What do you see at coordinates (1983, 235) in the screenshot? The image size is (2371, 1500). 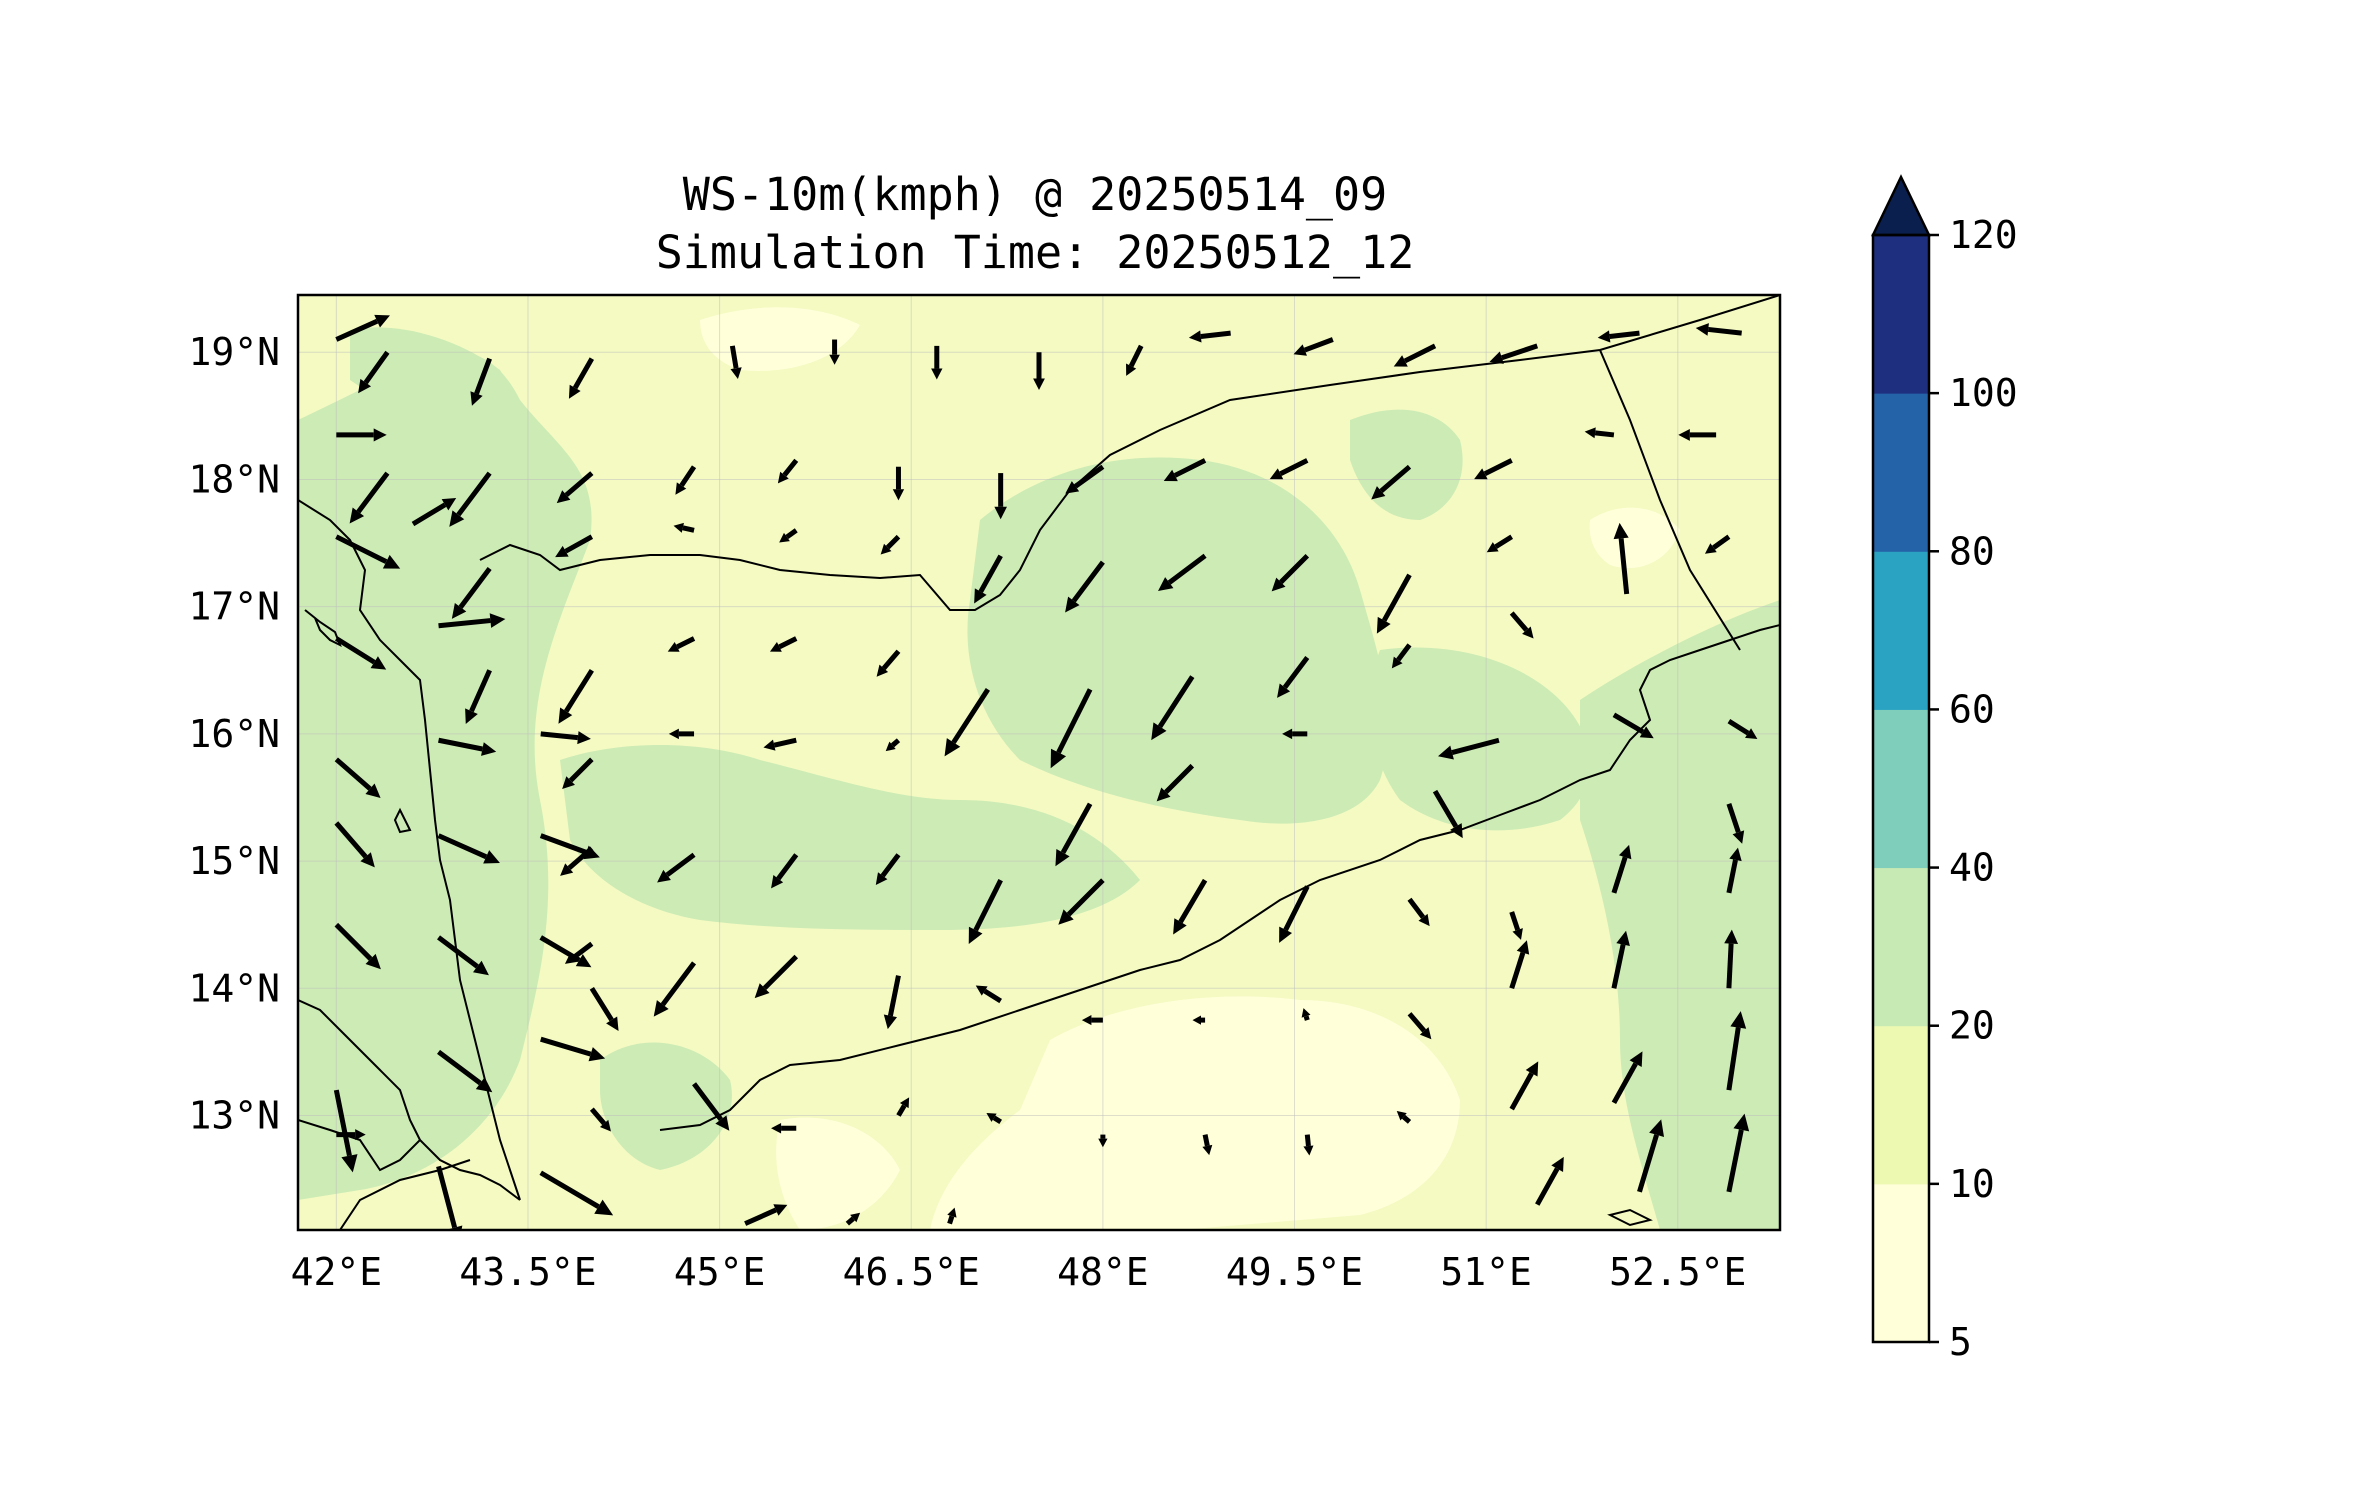 I see `colorbar-tick-label: 120` at bounding box center [1983, 235].